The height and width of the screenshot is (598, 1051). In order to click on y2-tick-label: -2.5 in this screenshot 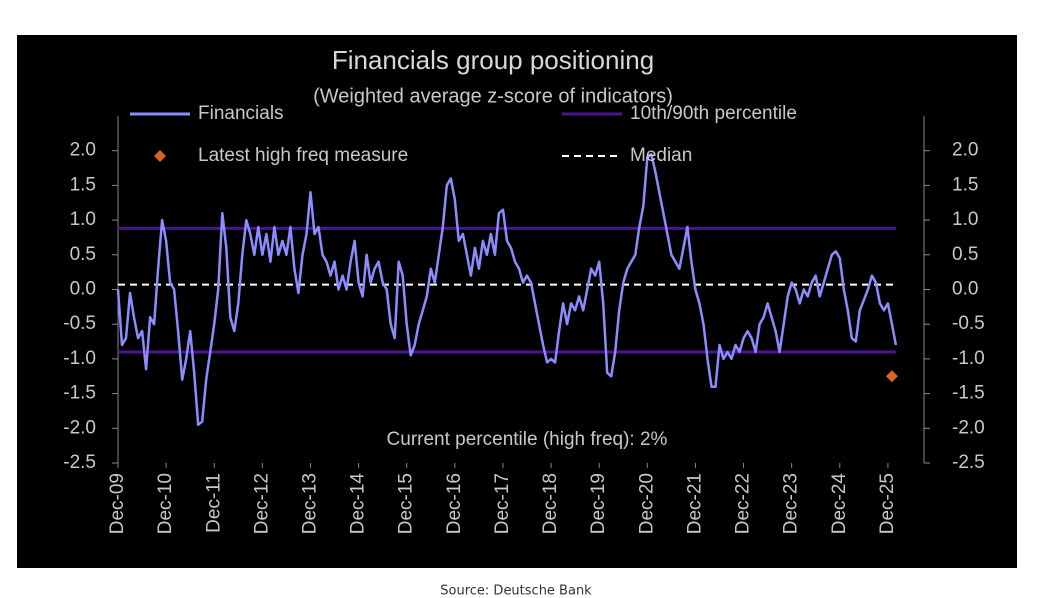, I will do `click(968, 462)`.